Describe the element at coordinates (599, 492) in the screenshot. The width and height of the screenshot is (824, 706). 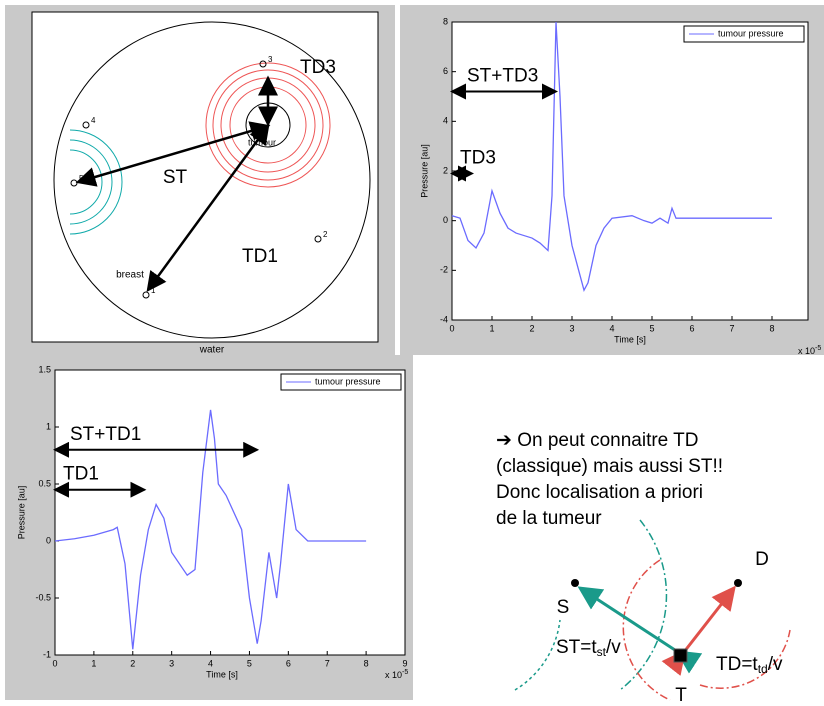
I see `note-line: Donc localisation a priori` at that location.